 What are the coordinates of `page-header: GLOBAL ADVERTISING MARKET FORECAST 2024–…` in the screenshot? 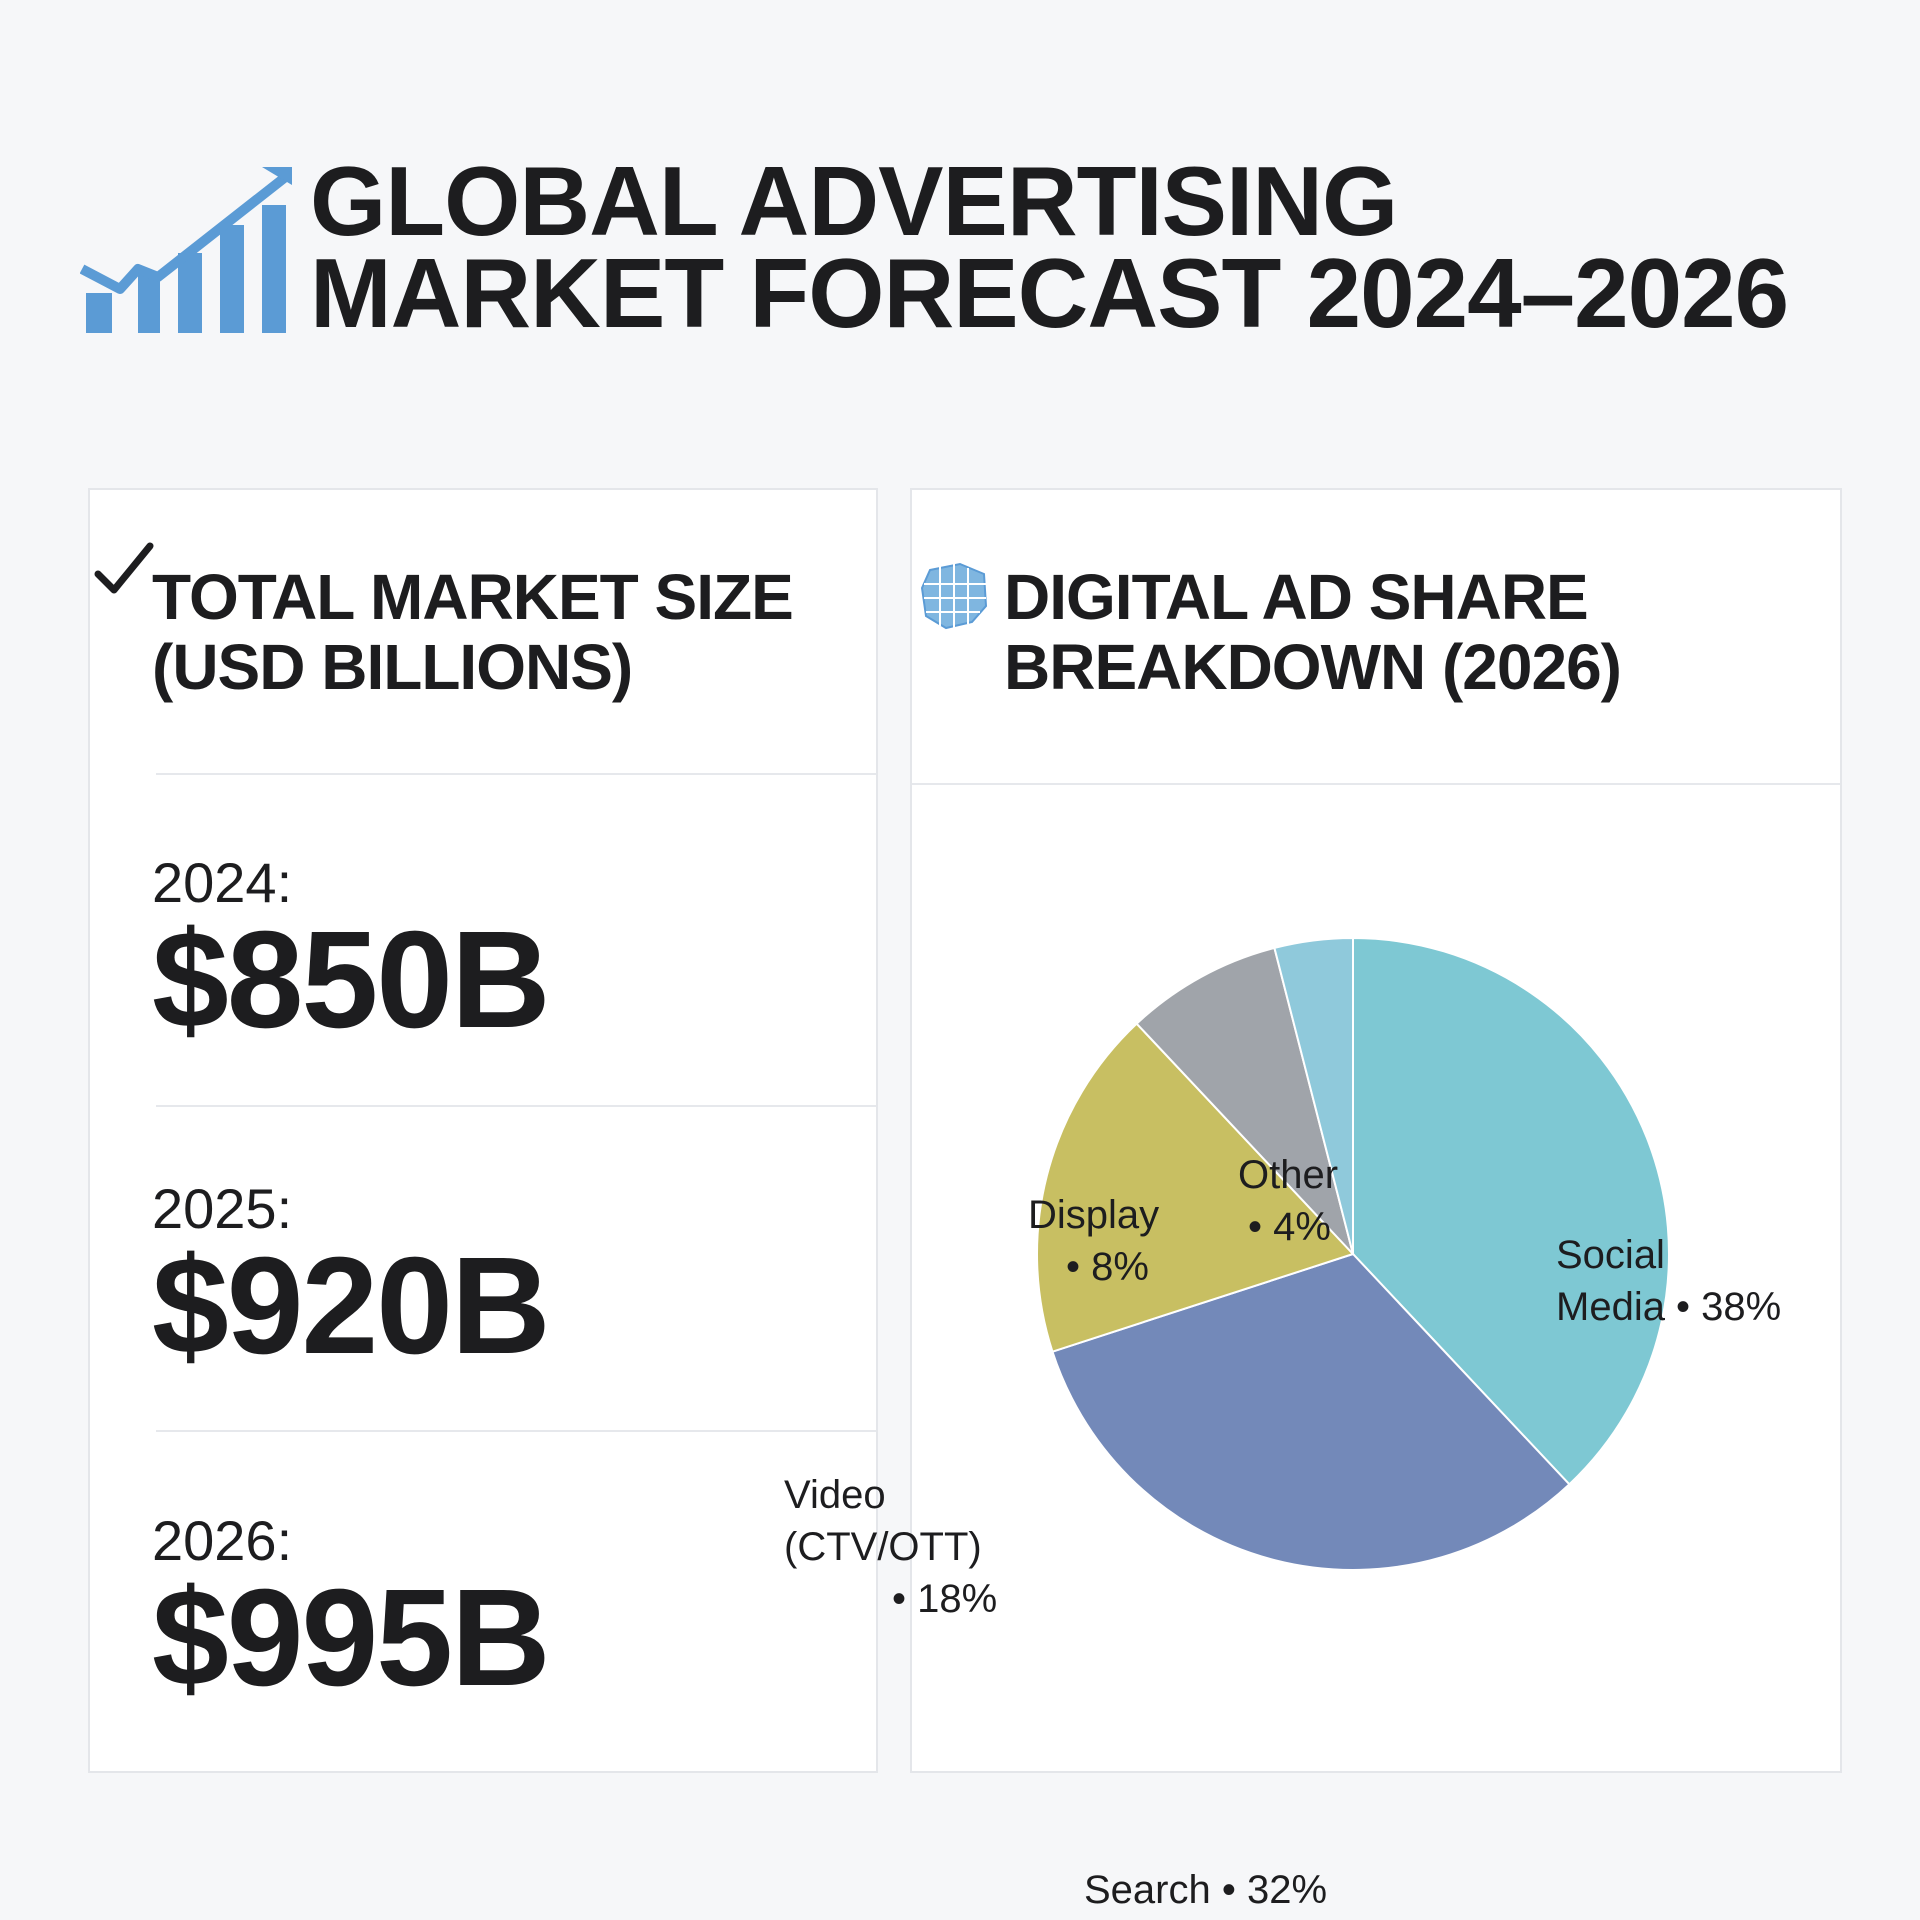 It's located at (970, 250).